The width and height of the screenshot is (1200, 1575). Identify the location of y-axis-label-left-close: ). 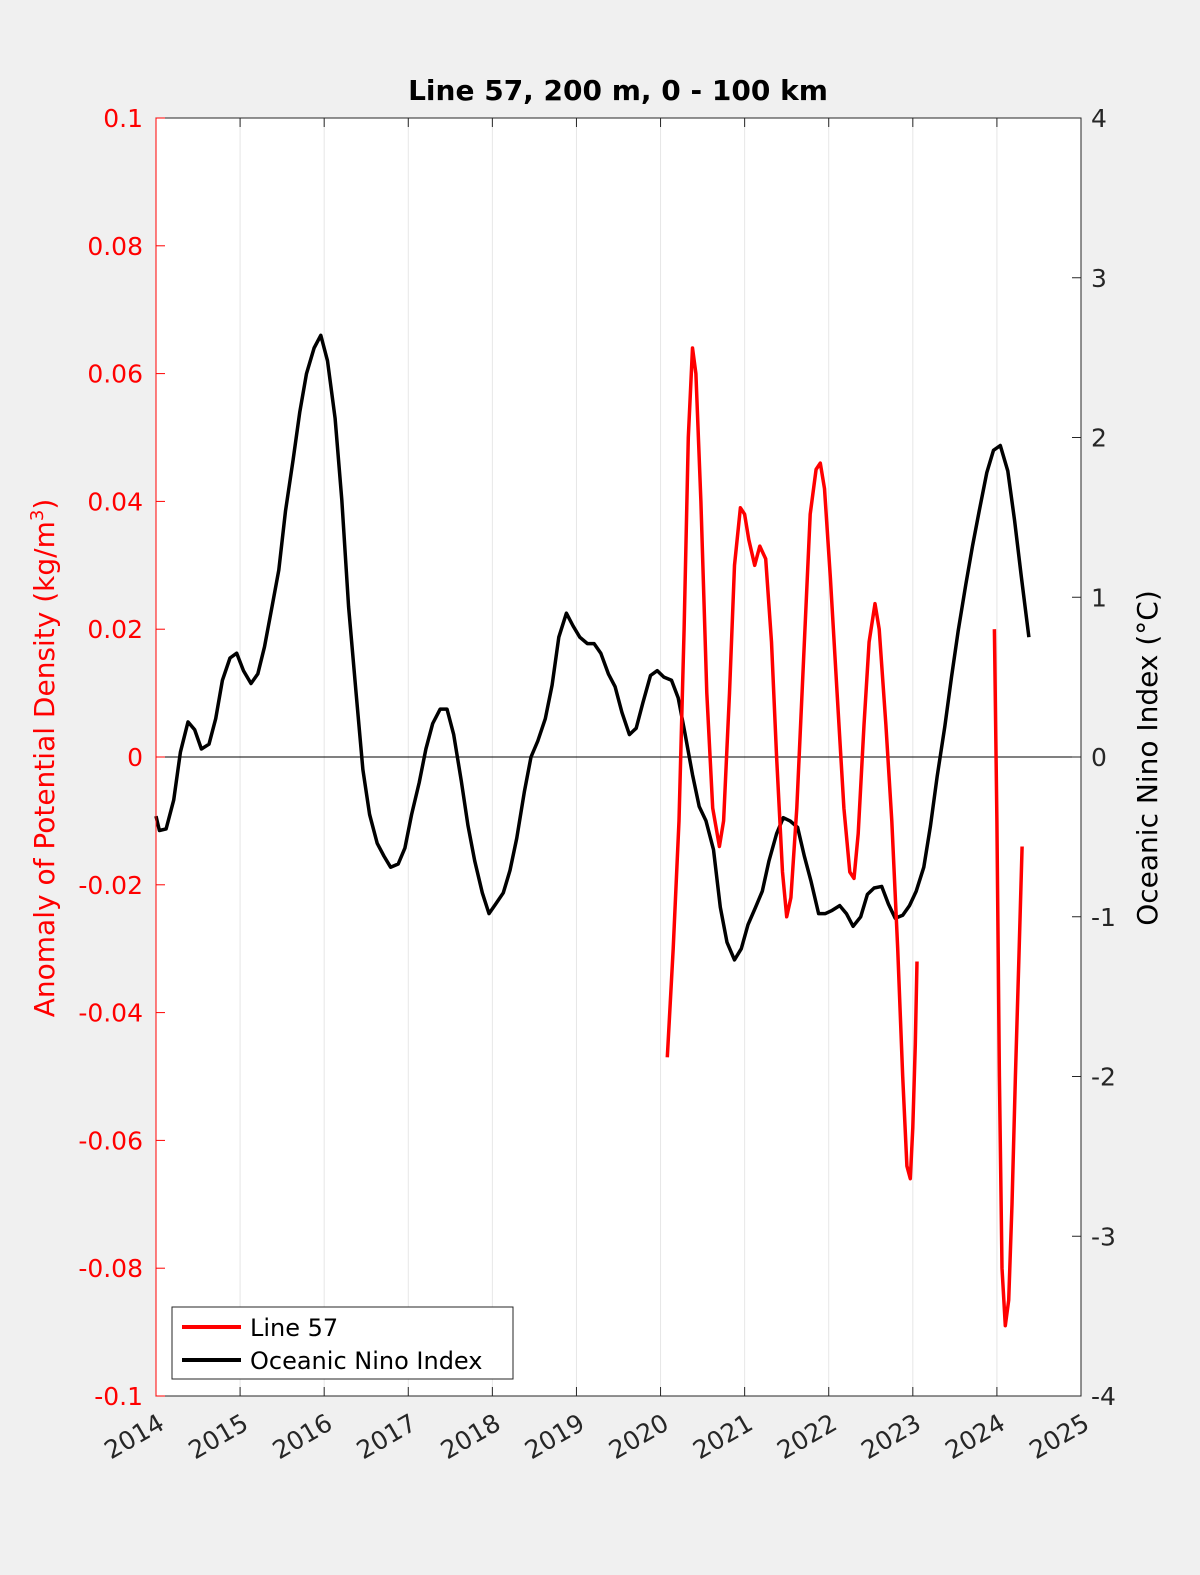
(44, 504).